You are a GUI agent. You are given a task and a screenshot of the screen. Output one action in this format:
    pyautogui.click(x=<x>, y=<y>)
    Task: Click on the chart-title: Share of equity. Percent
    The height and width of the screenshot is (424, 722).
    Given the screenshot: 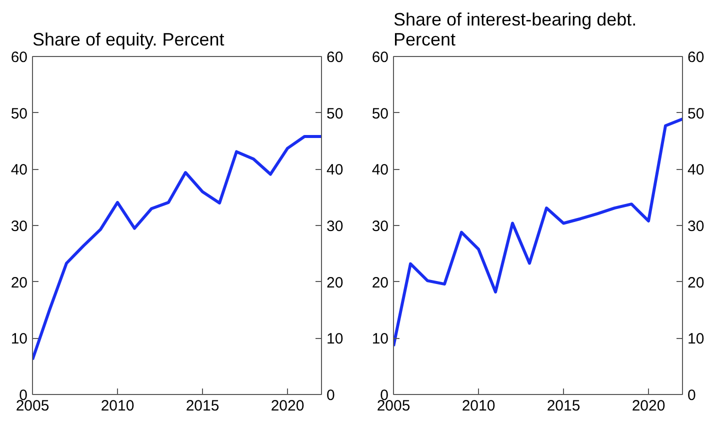 What is the action you would take?
    pyautogui.click(x=128, y=40)
    